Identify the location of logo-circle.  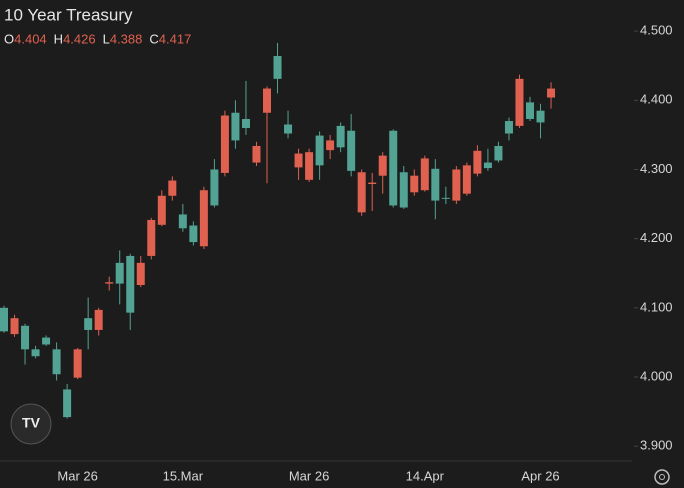
(31, 424).